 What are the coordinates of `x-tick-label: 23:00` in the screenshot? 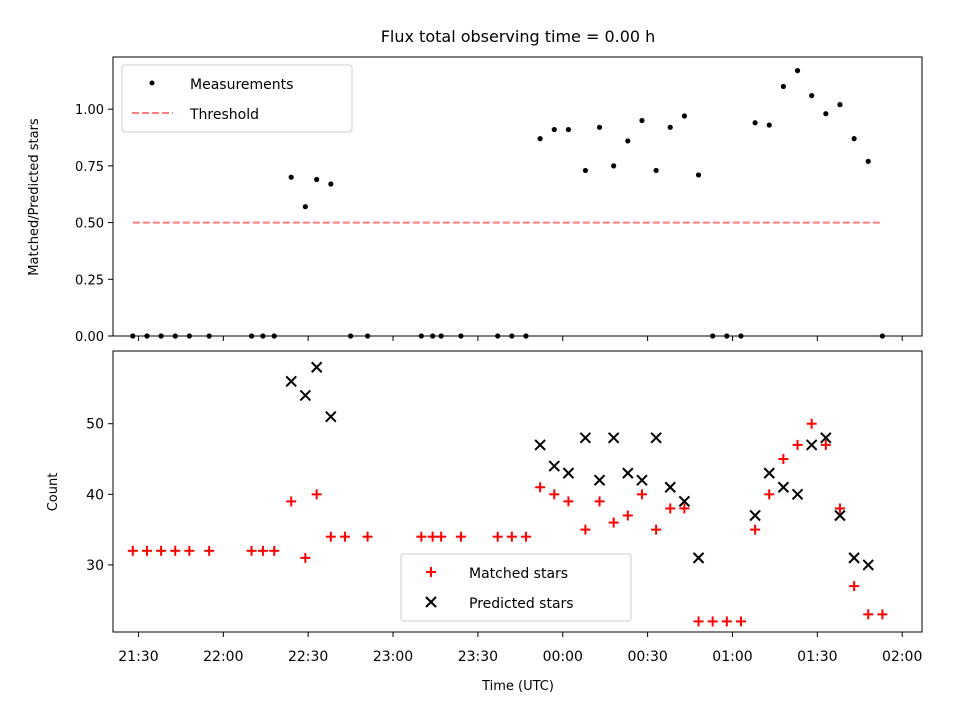 It's located at (393, 657).